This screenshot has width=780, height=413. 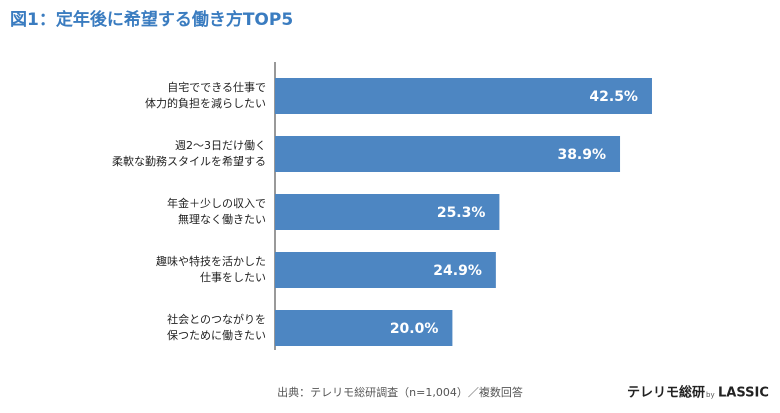 What do you see at coordinates (461, 213) in the screenshot?
I see `value-label: 25.3%` at bounding box center [461, 213].